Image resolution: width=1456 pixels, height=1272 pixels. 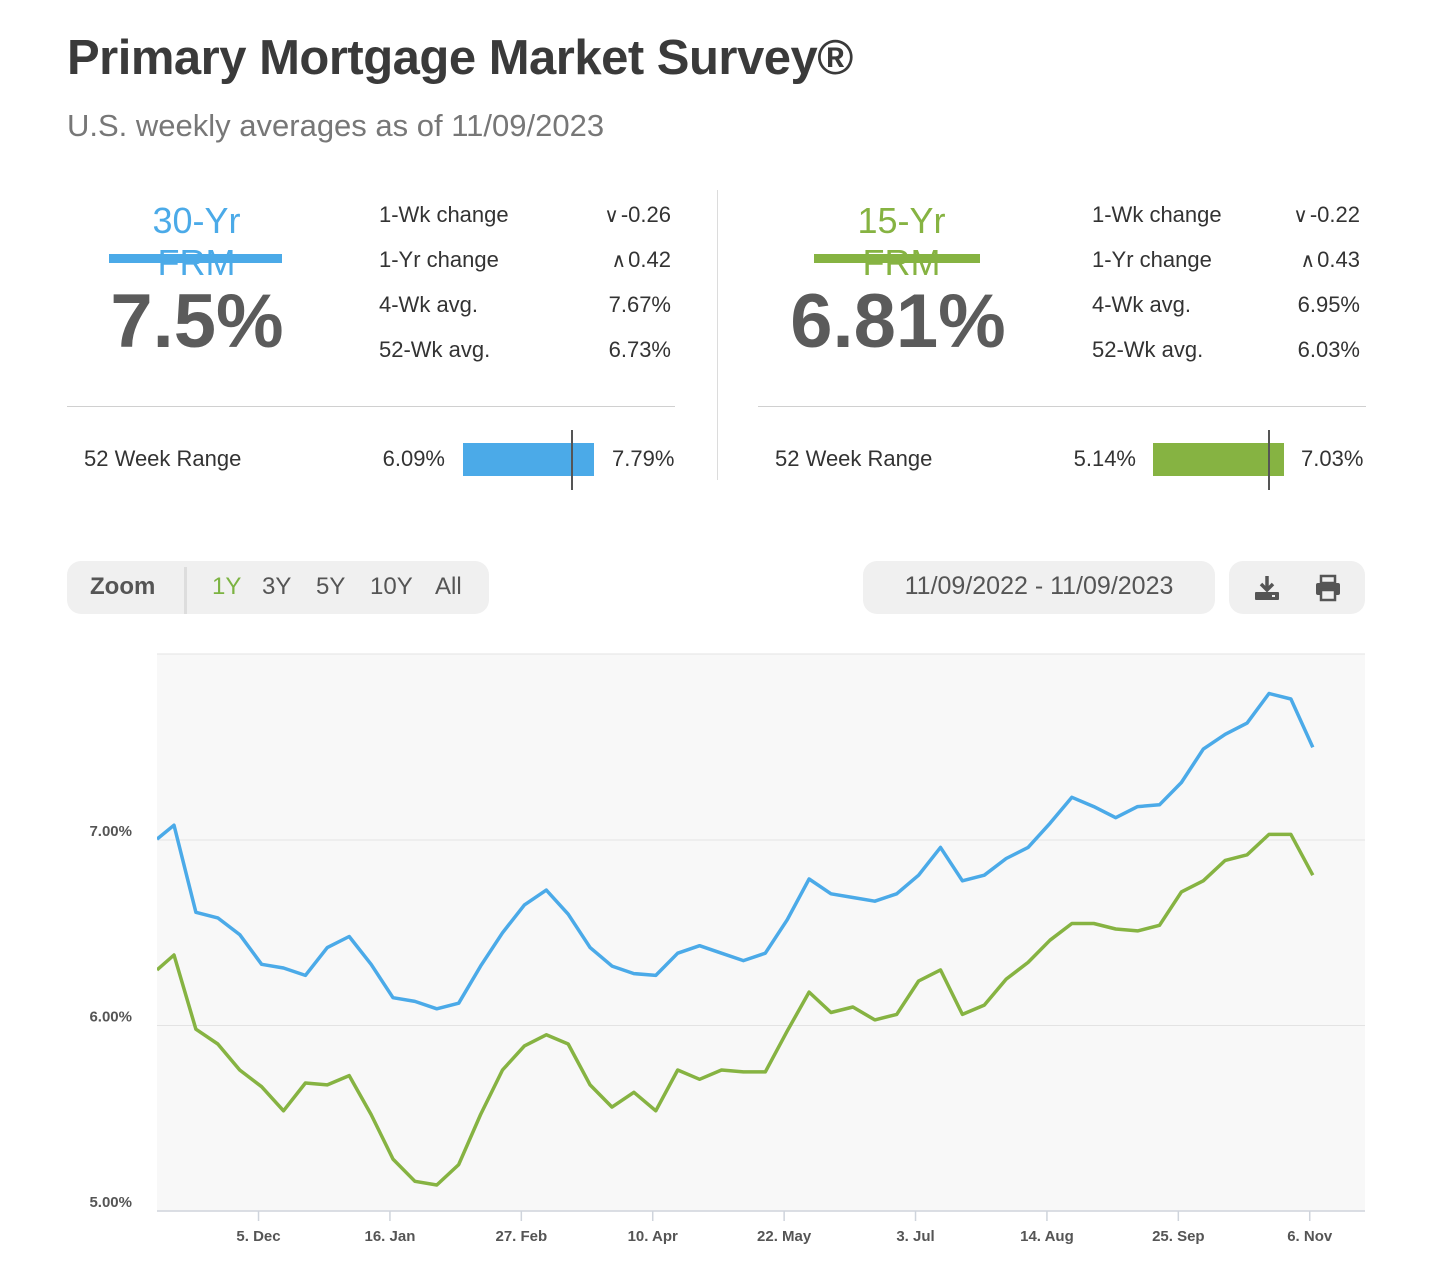 I want to click on x-tick-label: 25. Sep, so click(x=1178, y=1236).